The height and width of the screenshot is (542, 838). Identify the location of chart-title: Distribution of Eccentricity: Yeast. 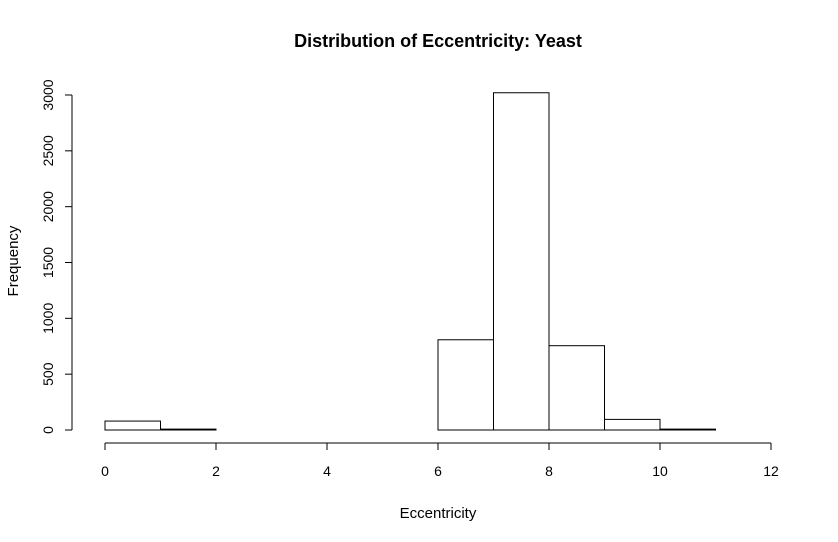
(438, 41).